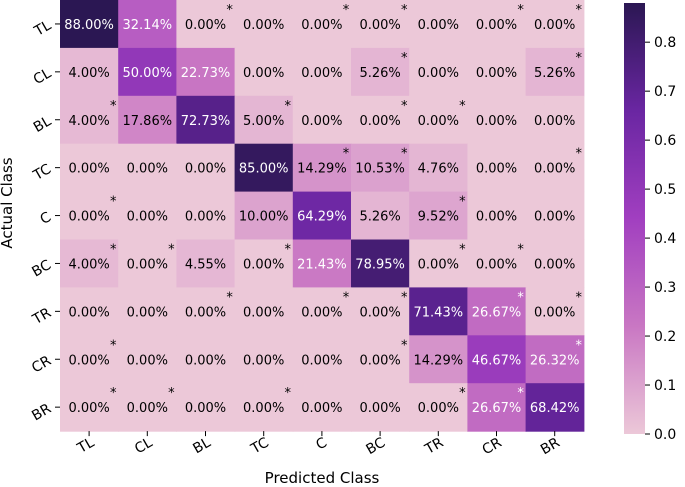 The image size is (685, 487). What do you see at coordinates (665, 386) in the screenshot?
I see `colorbar-tick-label: 0.1` at bounding box center [665, 386].